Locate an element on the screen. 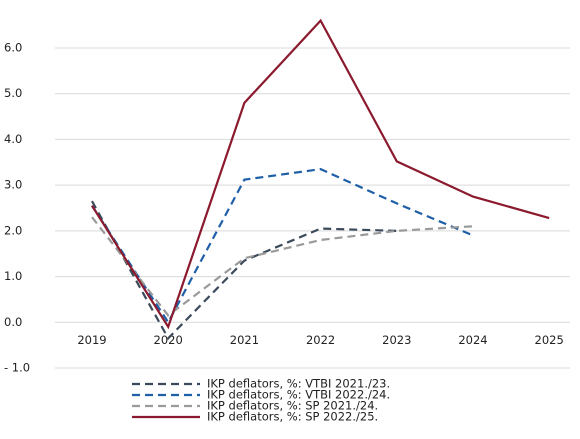 The image size is (580, 439). y-tick-label: 3.0 is located at coordinates (13, 185).